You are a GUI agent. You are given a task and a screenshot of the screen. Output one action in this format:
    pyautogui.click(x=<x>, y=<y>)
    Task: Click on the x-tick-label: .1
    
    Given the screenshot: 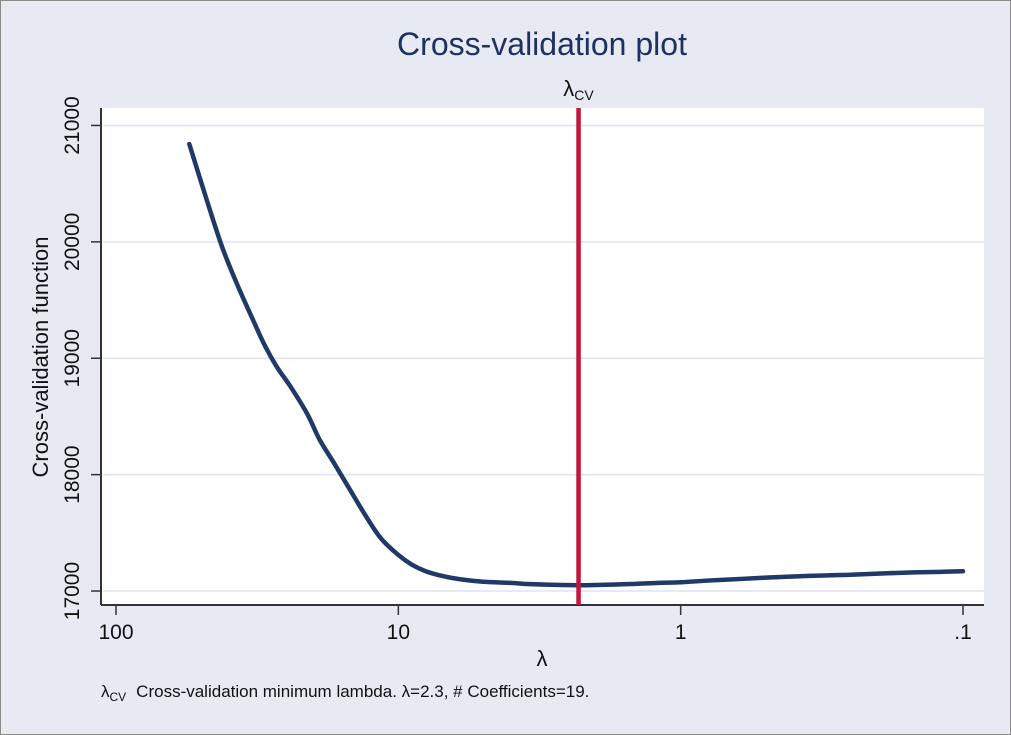 What is the action you would take?
    pyautogui.click(x=963, y=632)
    